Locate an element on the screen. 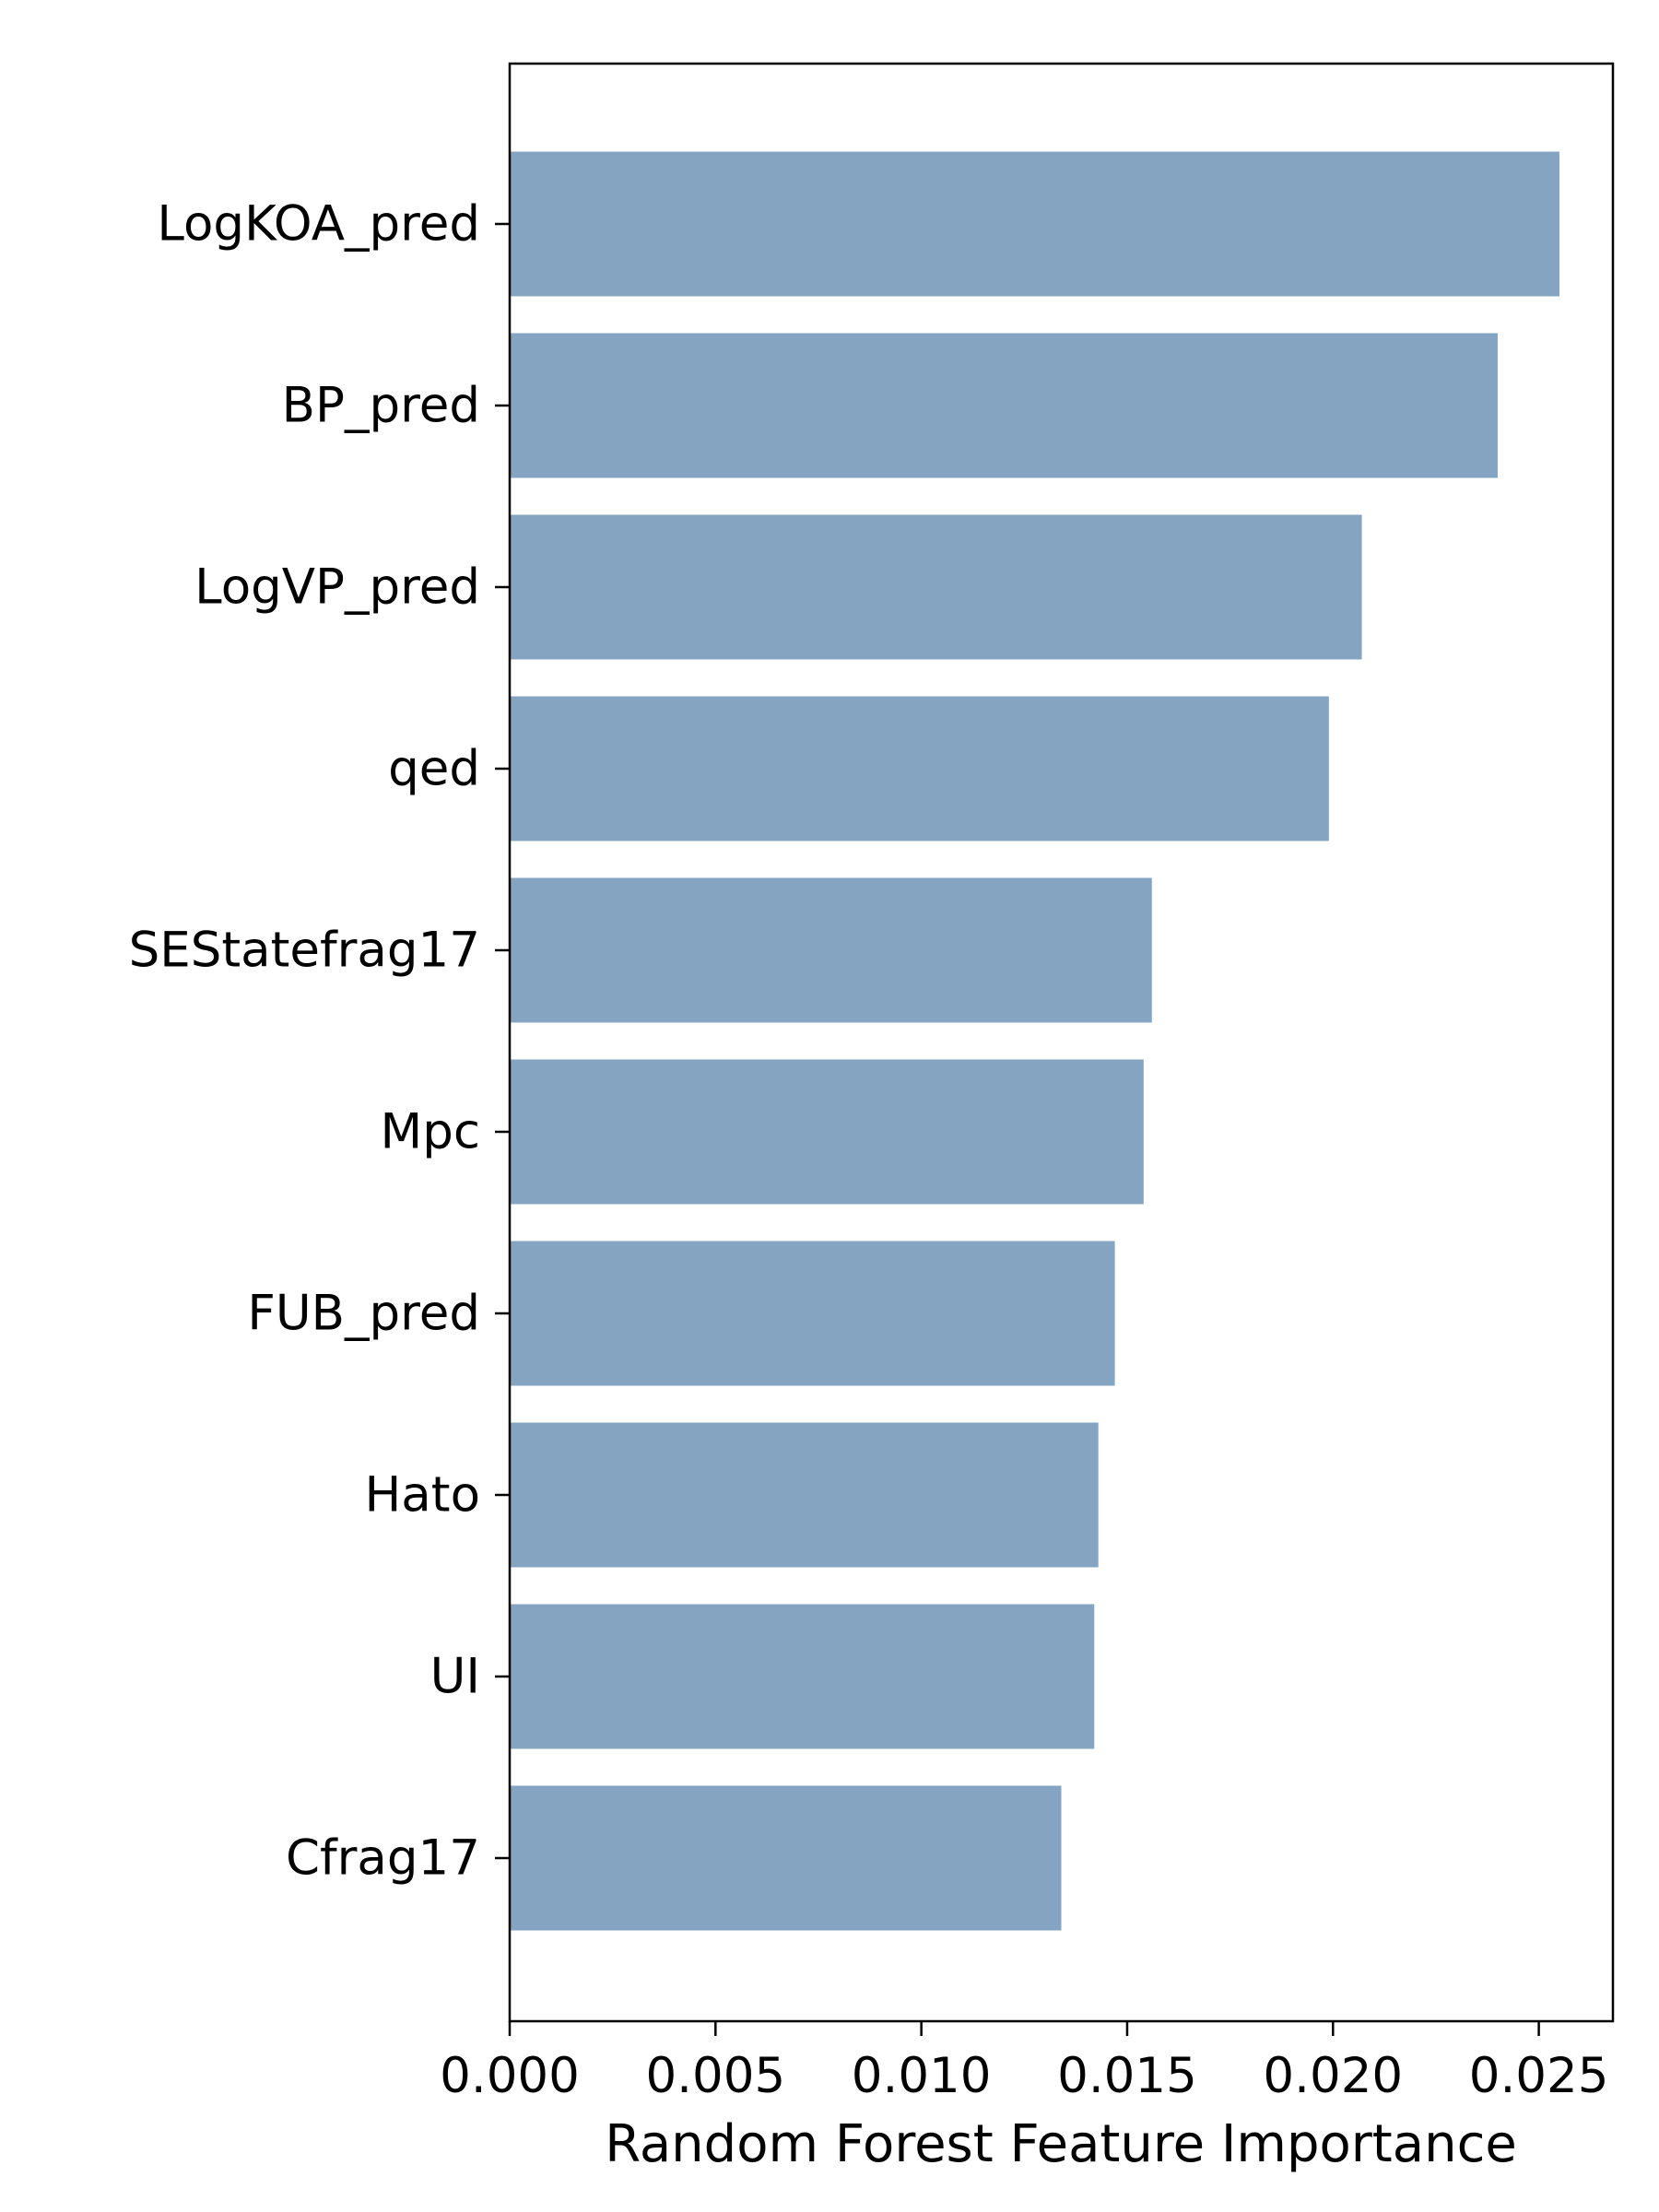  y-tick-label: LogKOA_pred is located at coordinates (318, 224).